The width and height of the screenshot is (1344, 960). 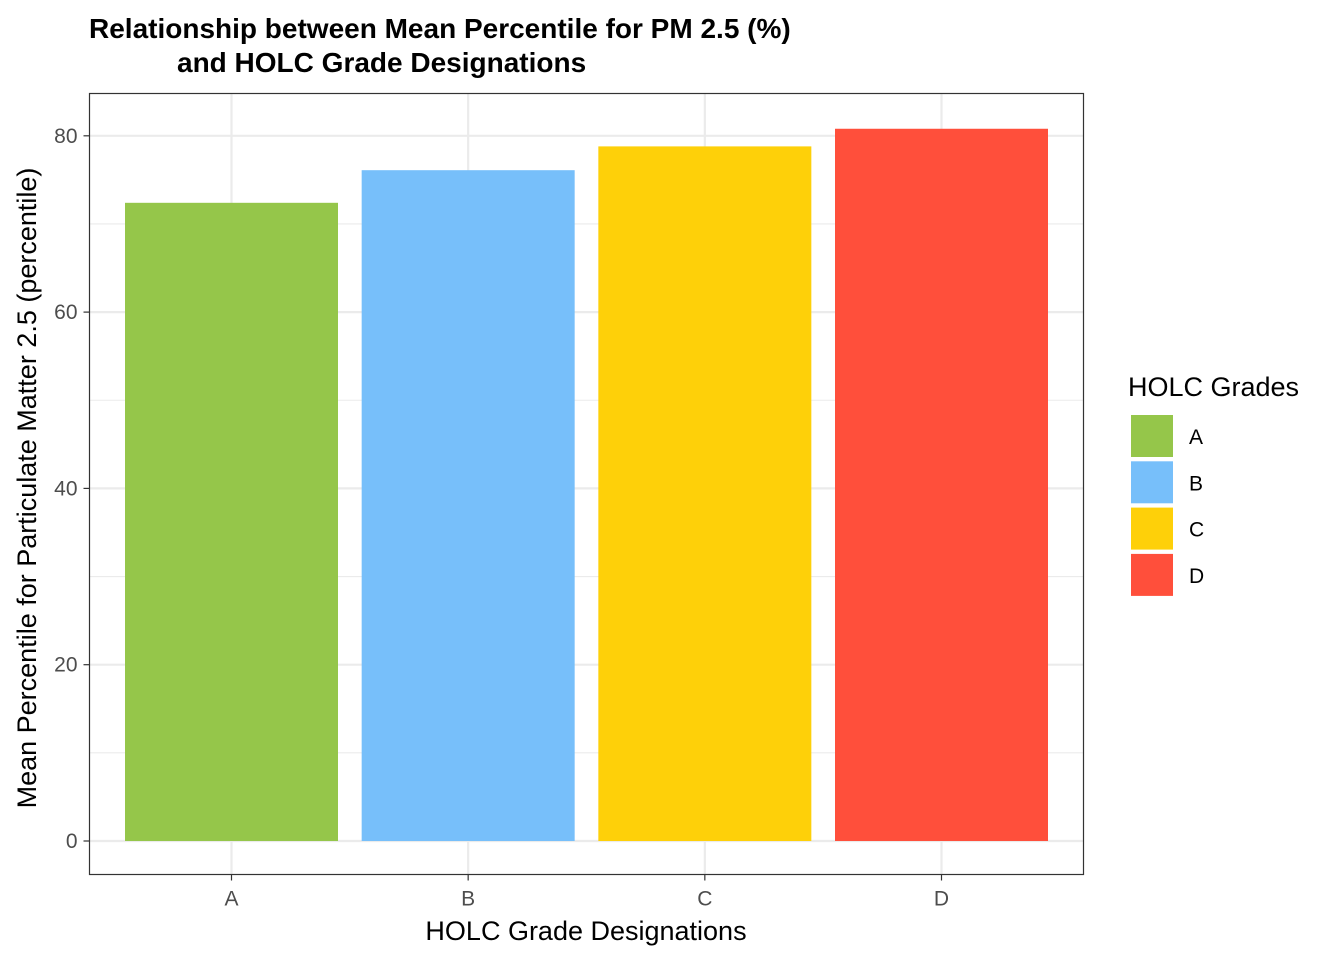 I want to click on x-tick-label: D, so click(x=941, y=899).